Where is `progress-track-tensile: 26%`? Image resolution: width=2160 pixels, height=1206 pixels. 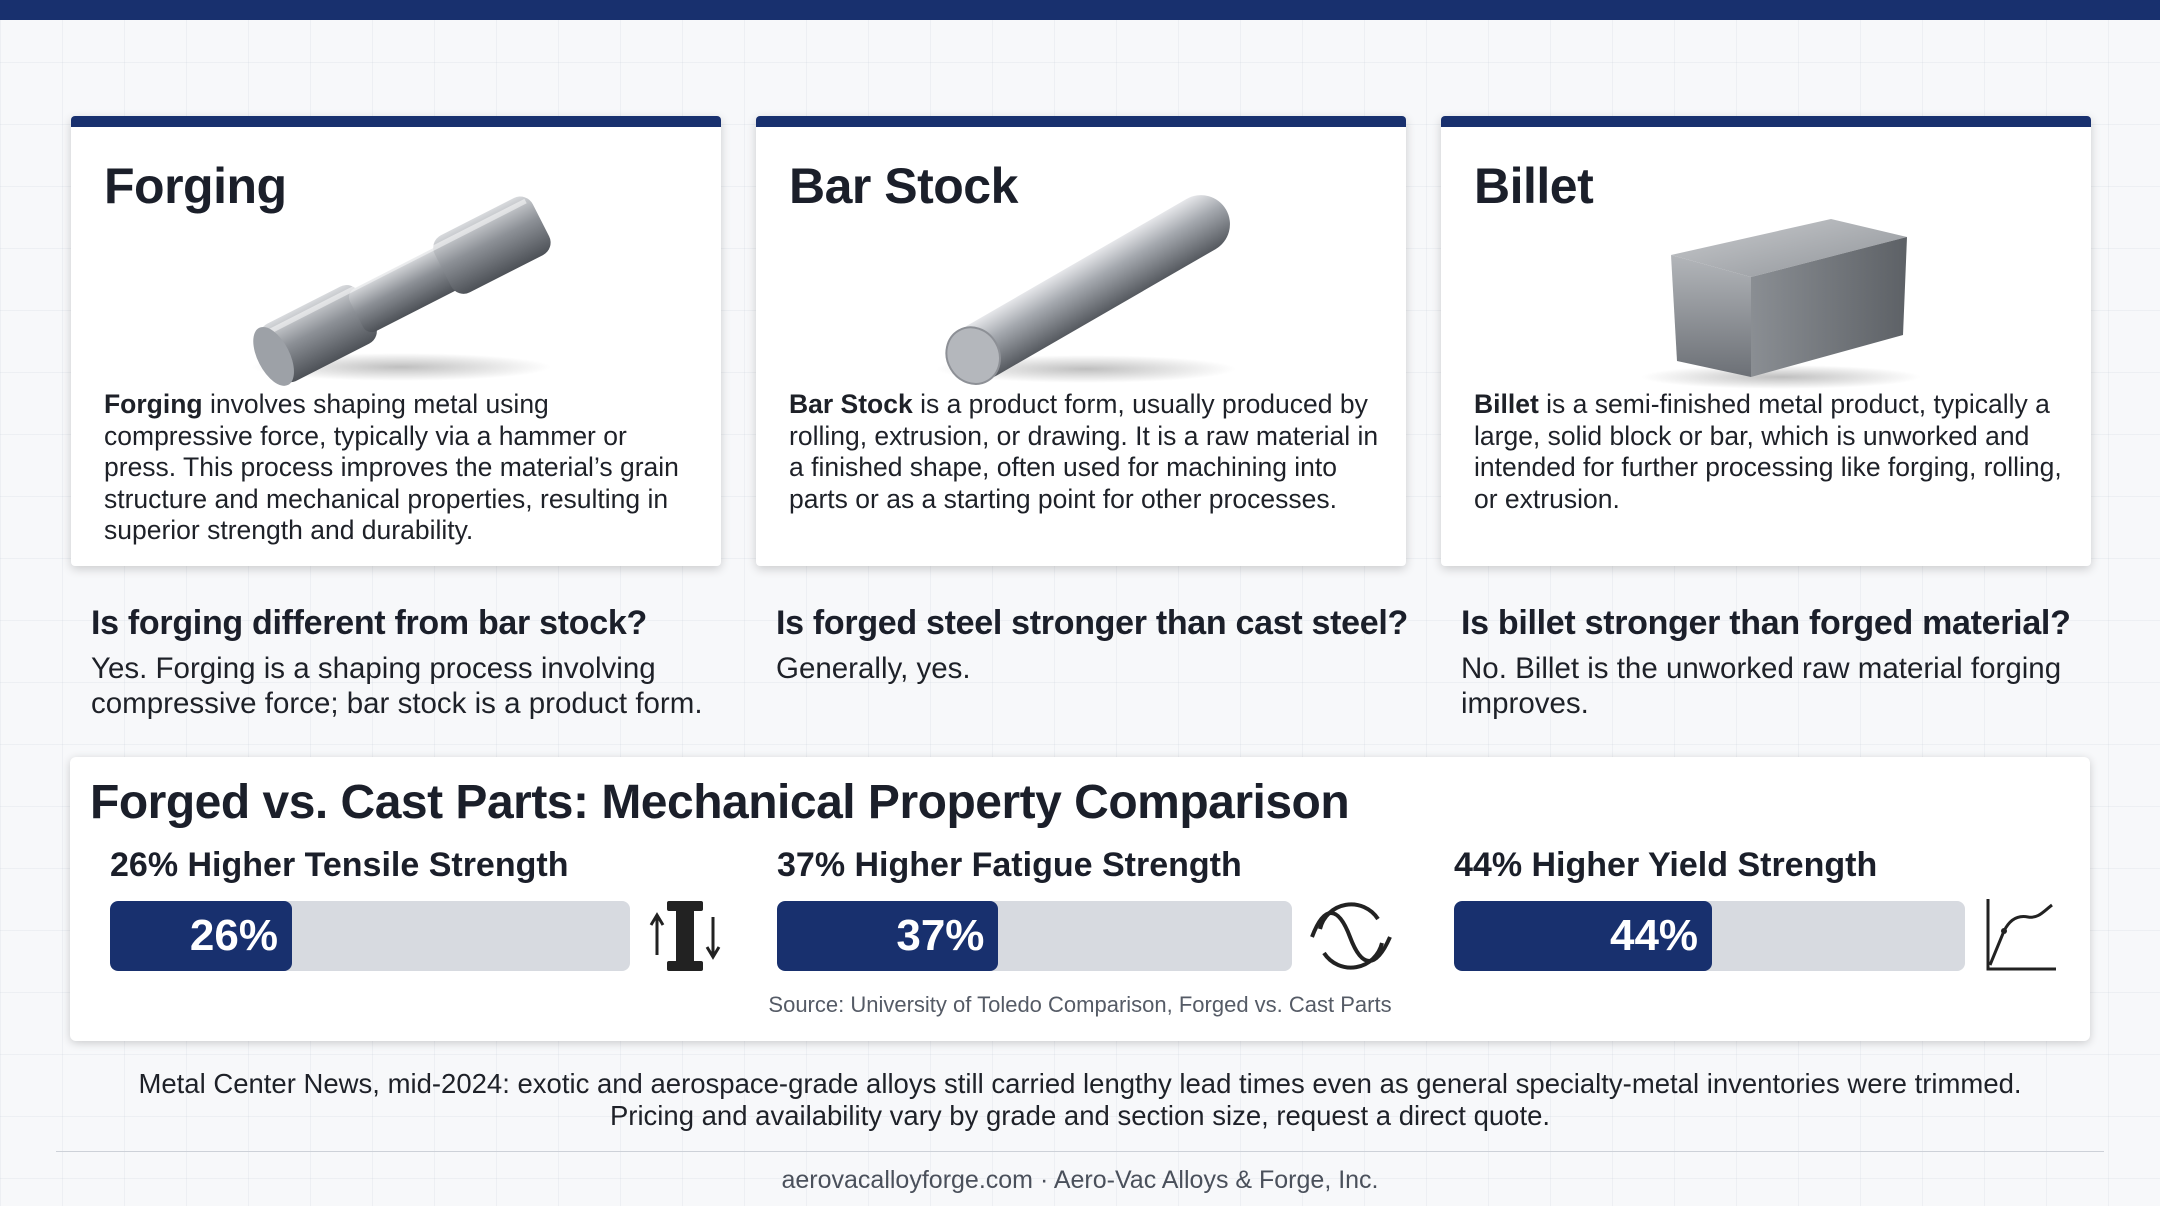
progress-track-tensile: 26% is located at coordinates (370, 936).